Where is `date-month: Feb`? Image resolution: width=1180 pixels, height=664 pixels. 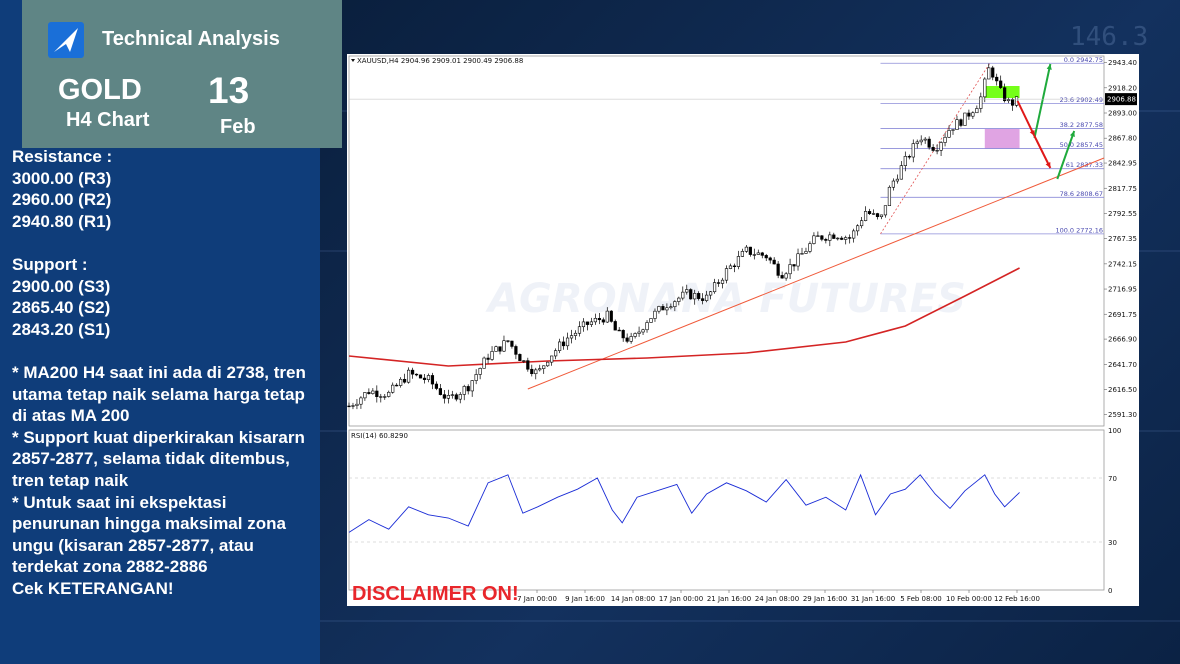 date-month: Feb is located at coordinates (238, 127).